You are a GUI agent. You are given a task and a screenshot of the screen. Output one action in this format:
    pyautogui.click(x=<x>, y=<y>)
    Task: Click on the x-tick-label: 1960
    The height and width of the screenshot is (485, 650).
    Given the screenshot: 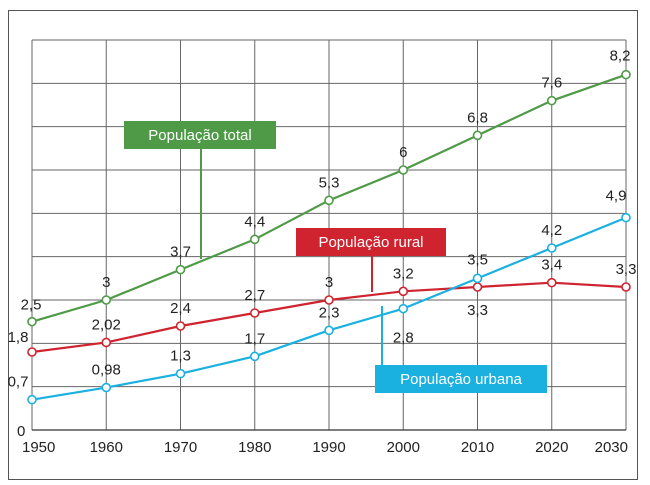 What is the action you would take?
    pyautogui.click(x=106, y=447)
    